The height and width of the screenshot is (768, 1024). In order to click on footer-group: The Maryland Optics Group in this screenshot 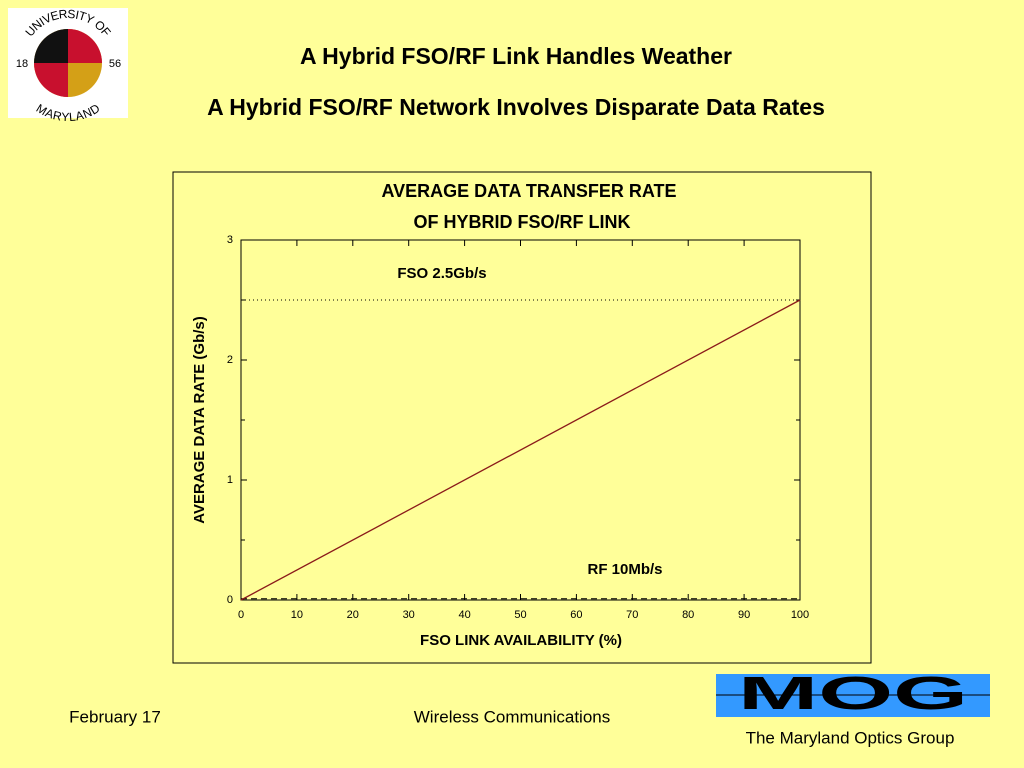, I will do `click(850, 737)`.